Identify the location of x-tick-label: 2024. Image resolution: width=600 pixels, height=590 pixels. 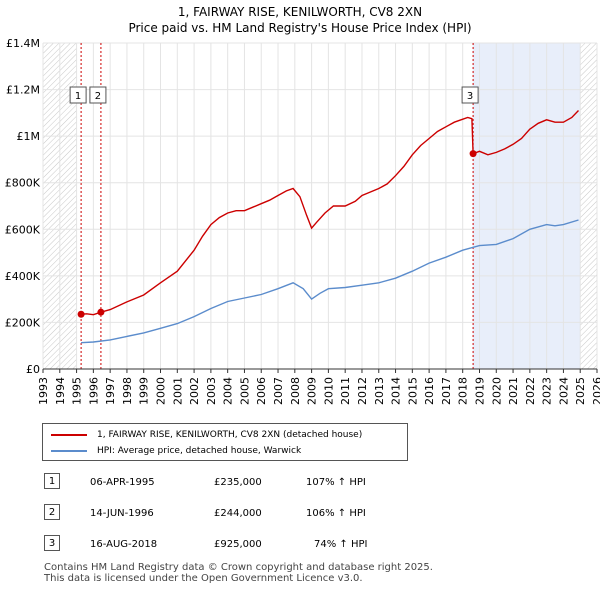
(563, 391).